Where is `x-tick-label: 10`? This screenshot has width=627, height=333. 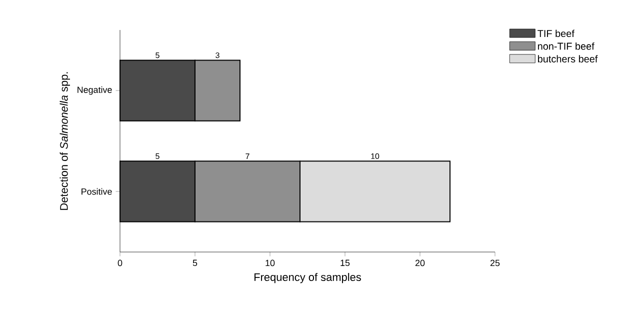
x-tick-label: 10 is located at coordinates (270, 263).